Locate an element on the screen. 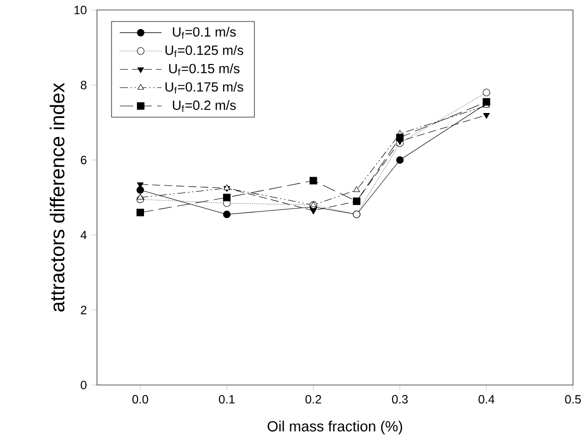 This screenshot has height=444, width=586. y-axis-title: attractors difference index is located at coordinates (57, 197).